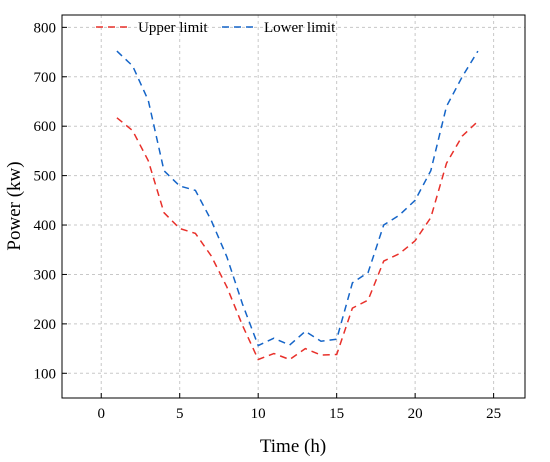 This screenshot has width=550, height=462. I want to click on x-axis-title: Time (h), so click(293, 446).